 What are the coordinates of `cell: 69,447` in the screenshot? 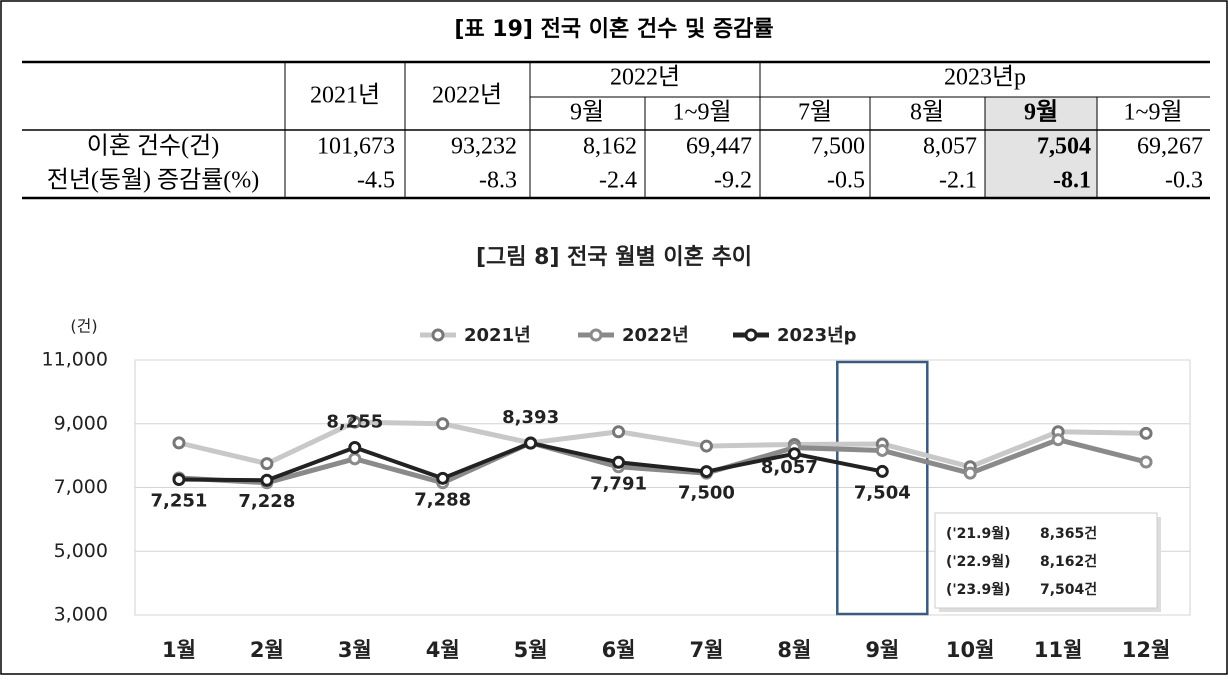 It's located at (719, 147).